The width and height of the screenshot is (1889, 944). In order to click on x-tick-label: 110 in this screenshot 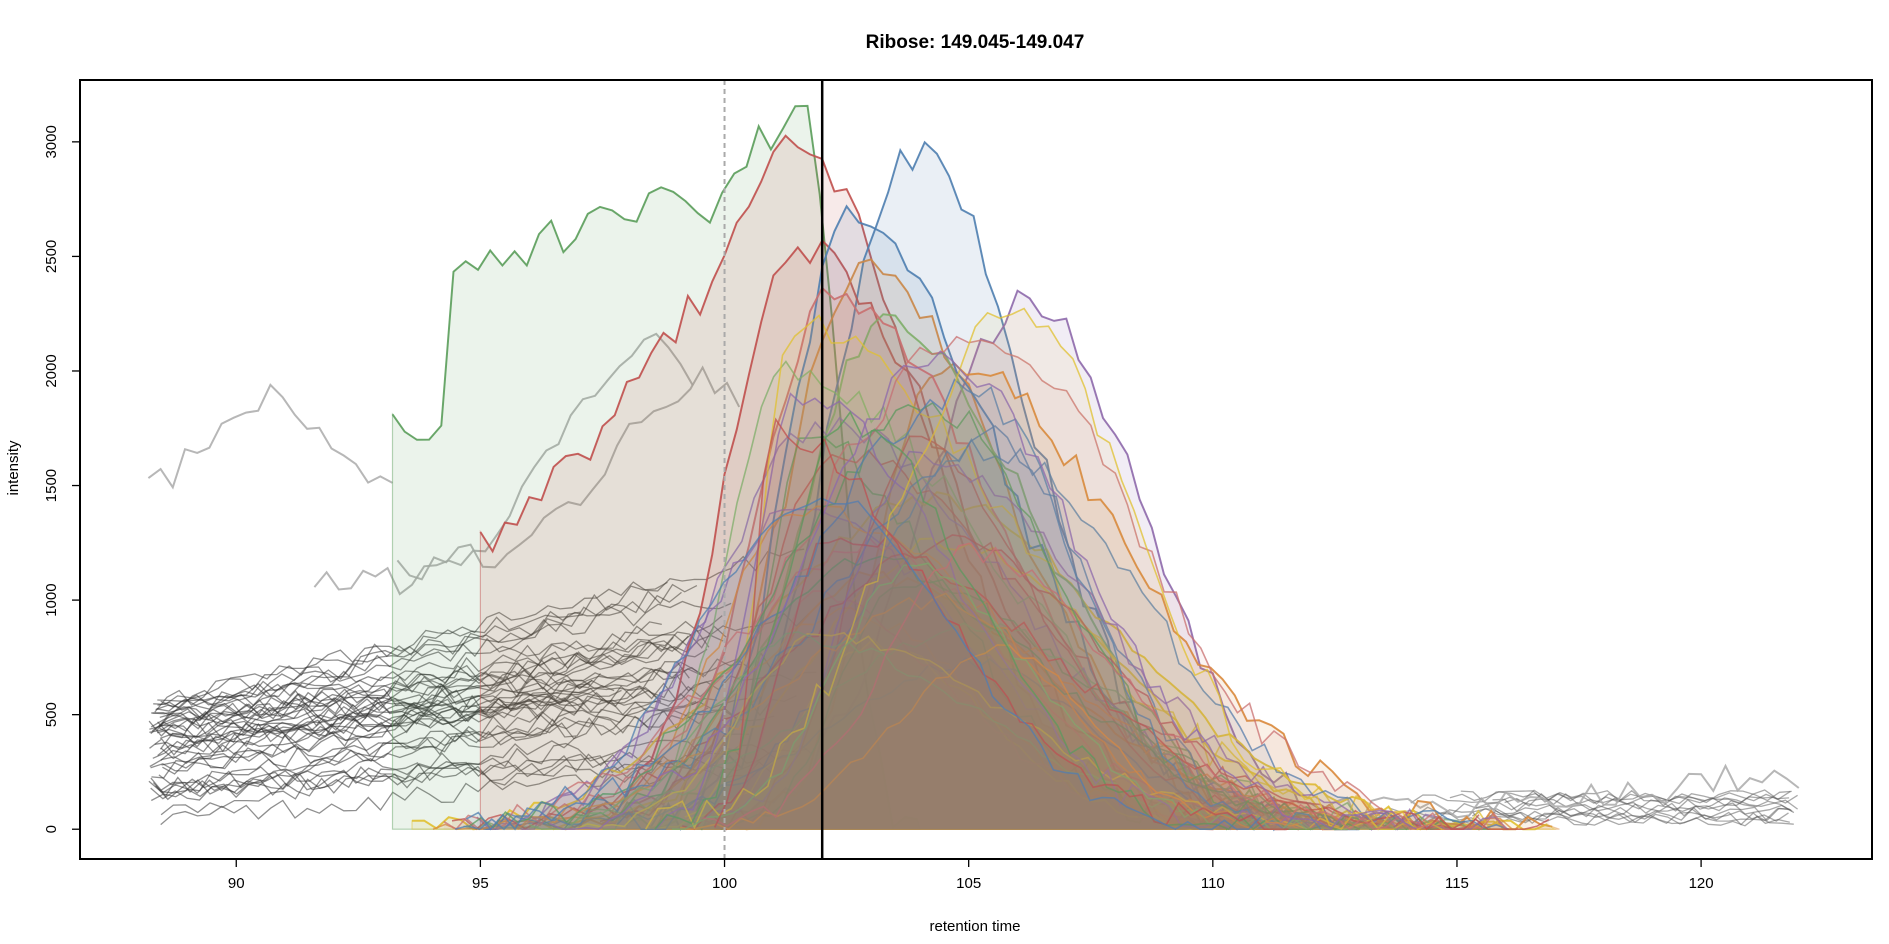, I will do `click(1213, 883)`.